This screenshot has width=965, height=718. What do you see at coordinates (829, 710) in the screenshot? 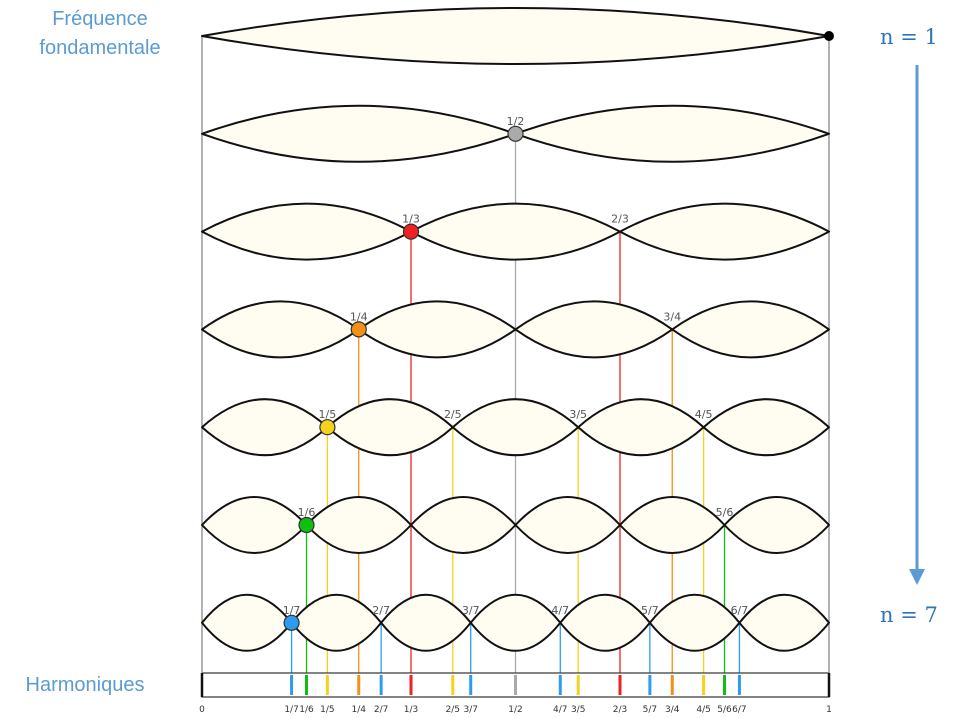
I see `scale-end-label: 1` at bounding box center [829, 710].